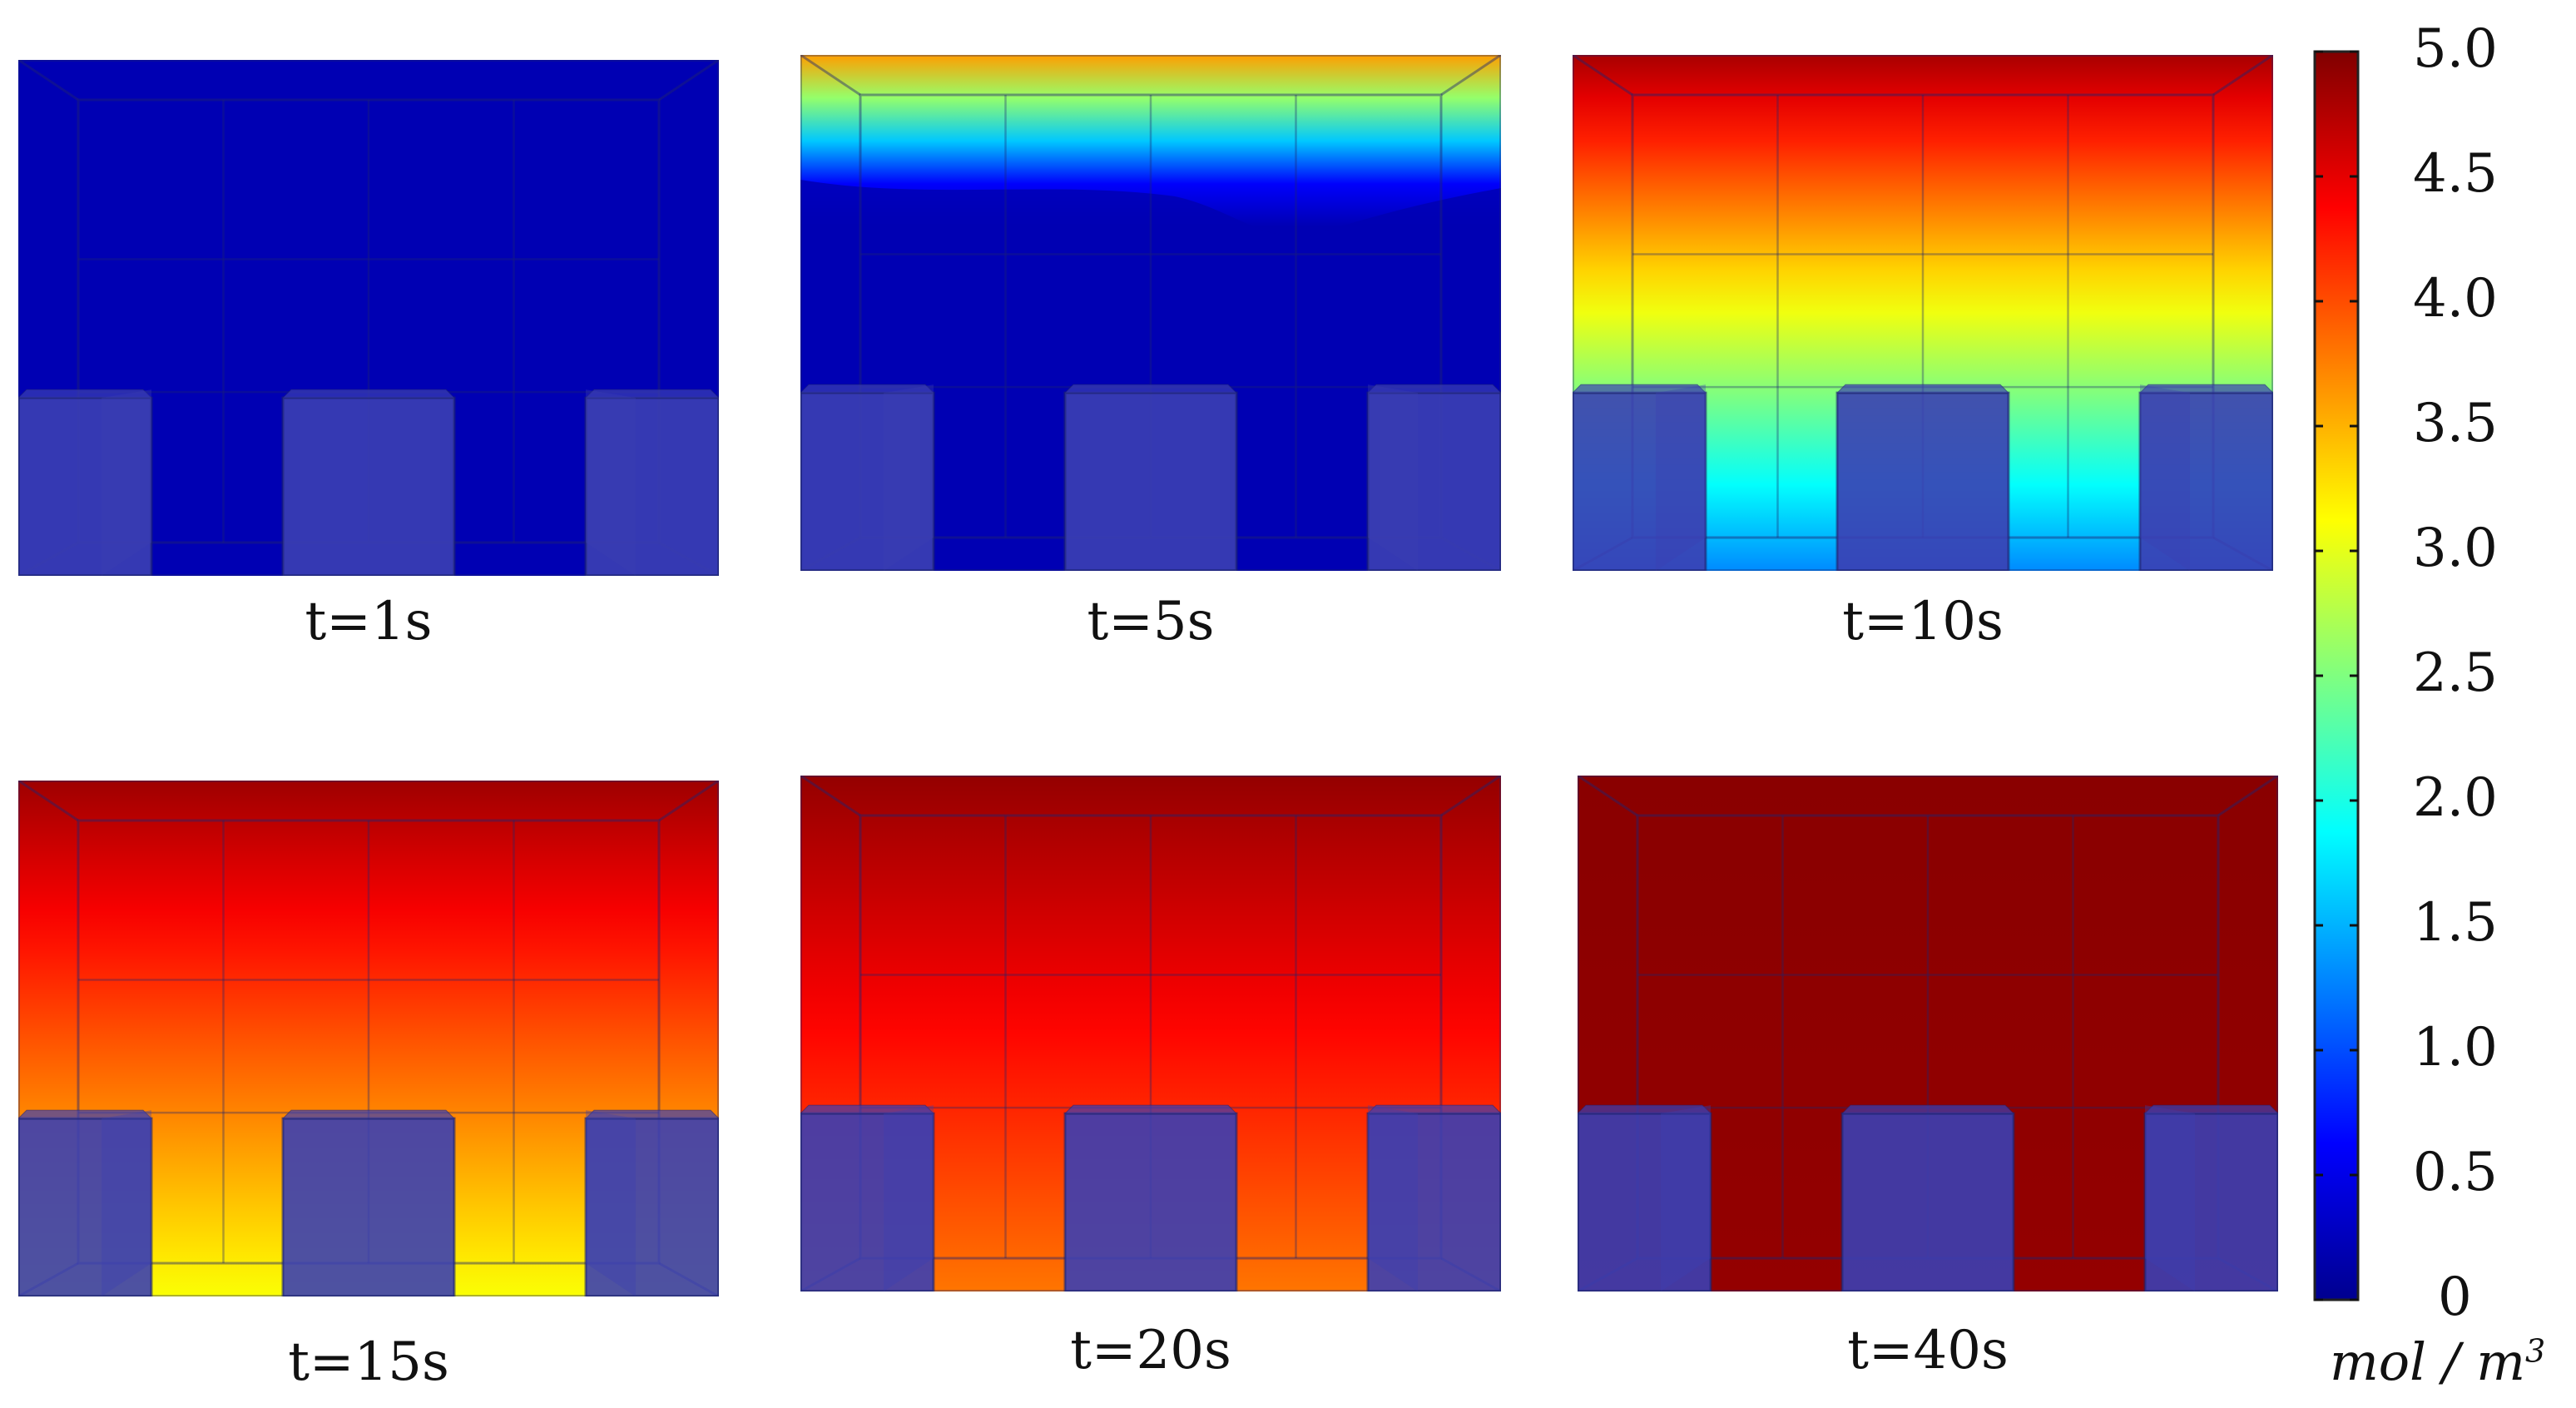 This screenshot has width=2576, height=1408. Describe the element at coordinates (2455, 49) in the screenshot. I see `colorbar-tick-label: 5.0` at that location.